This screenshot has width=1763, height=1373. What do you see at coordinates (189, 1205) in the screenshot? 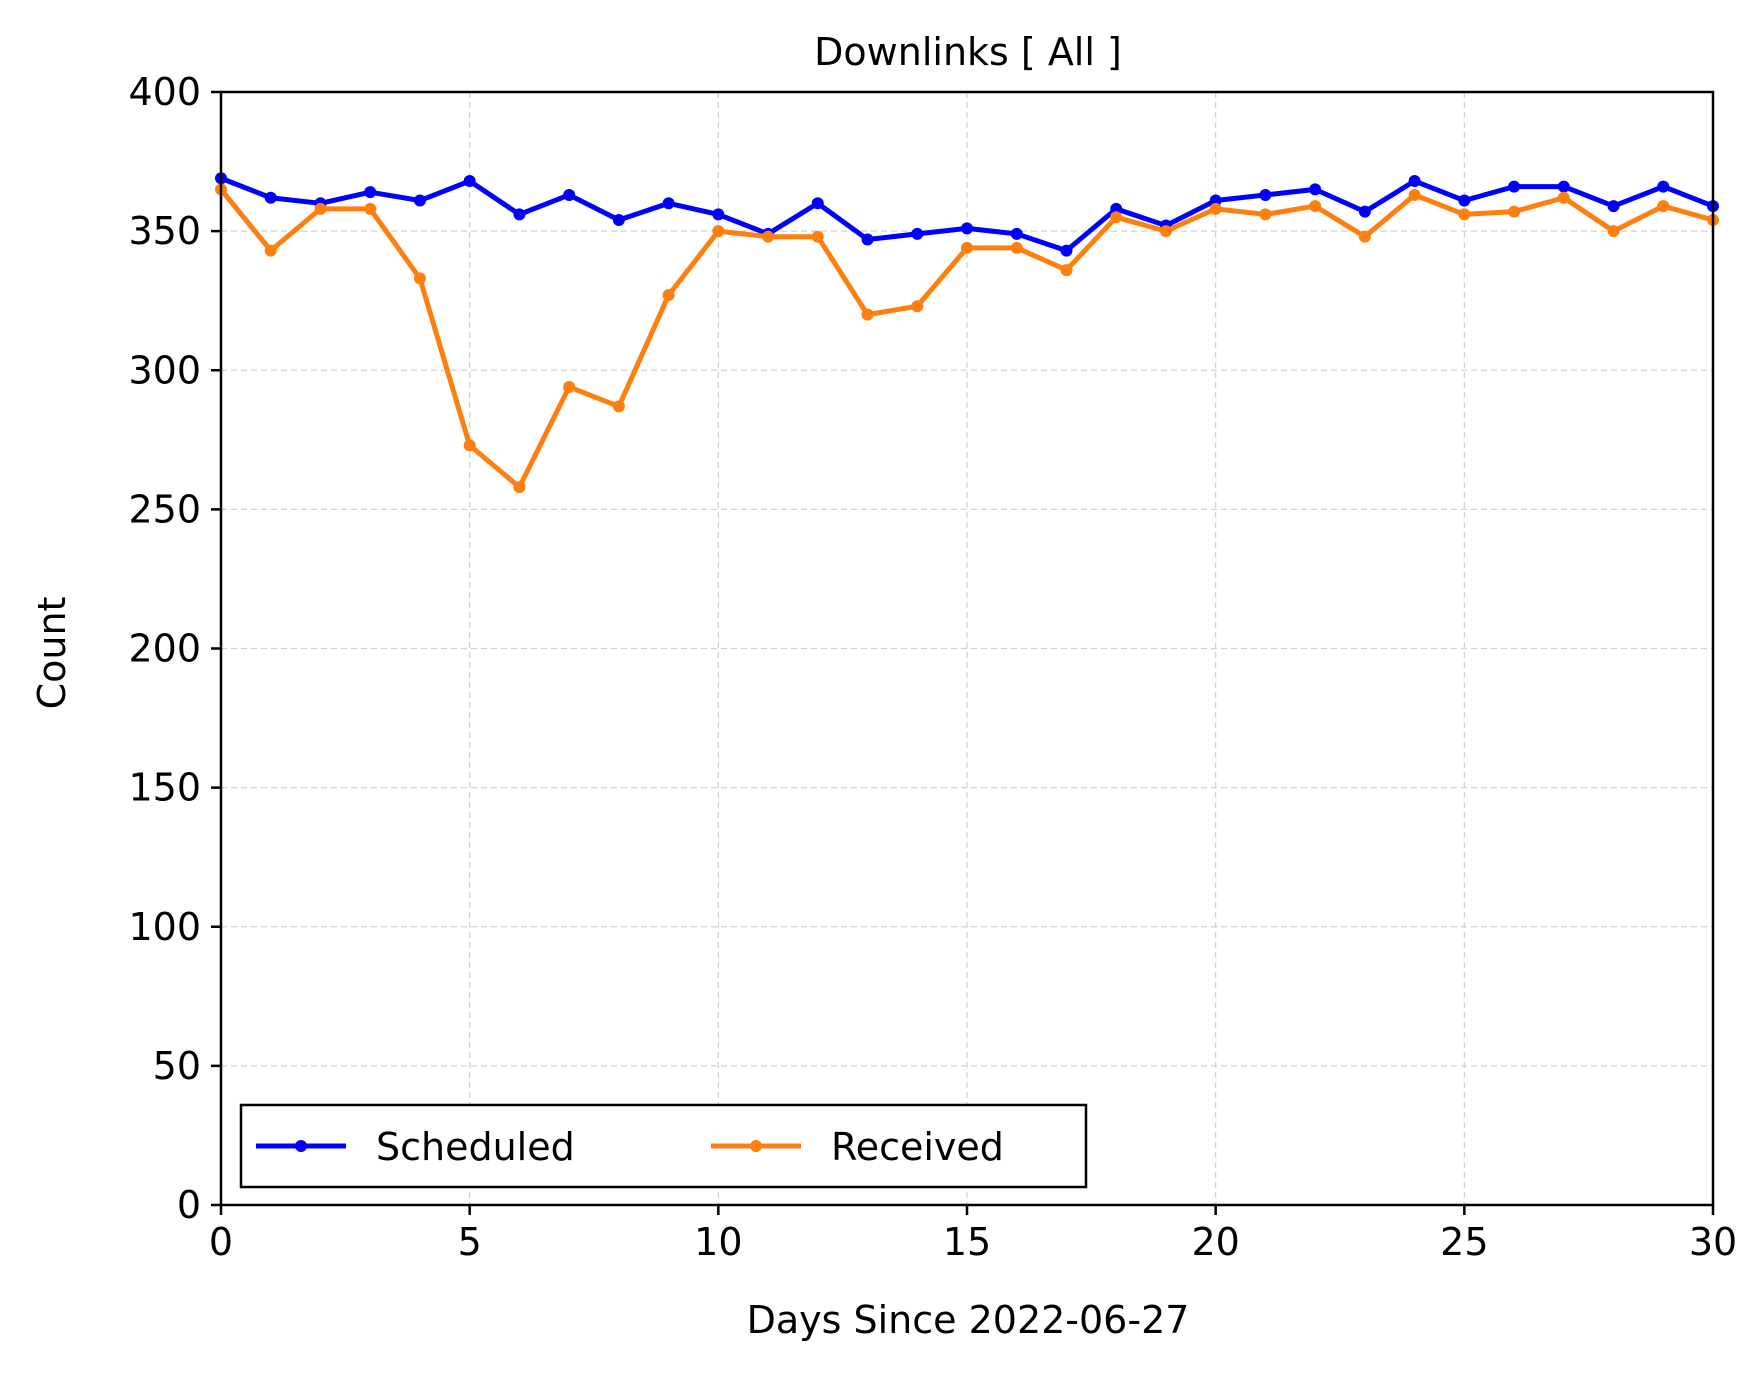
I see `y-tick-label: 0` at bounding box center [189, 1205].